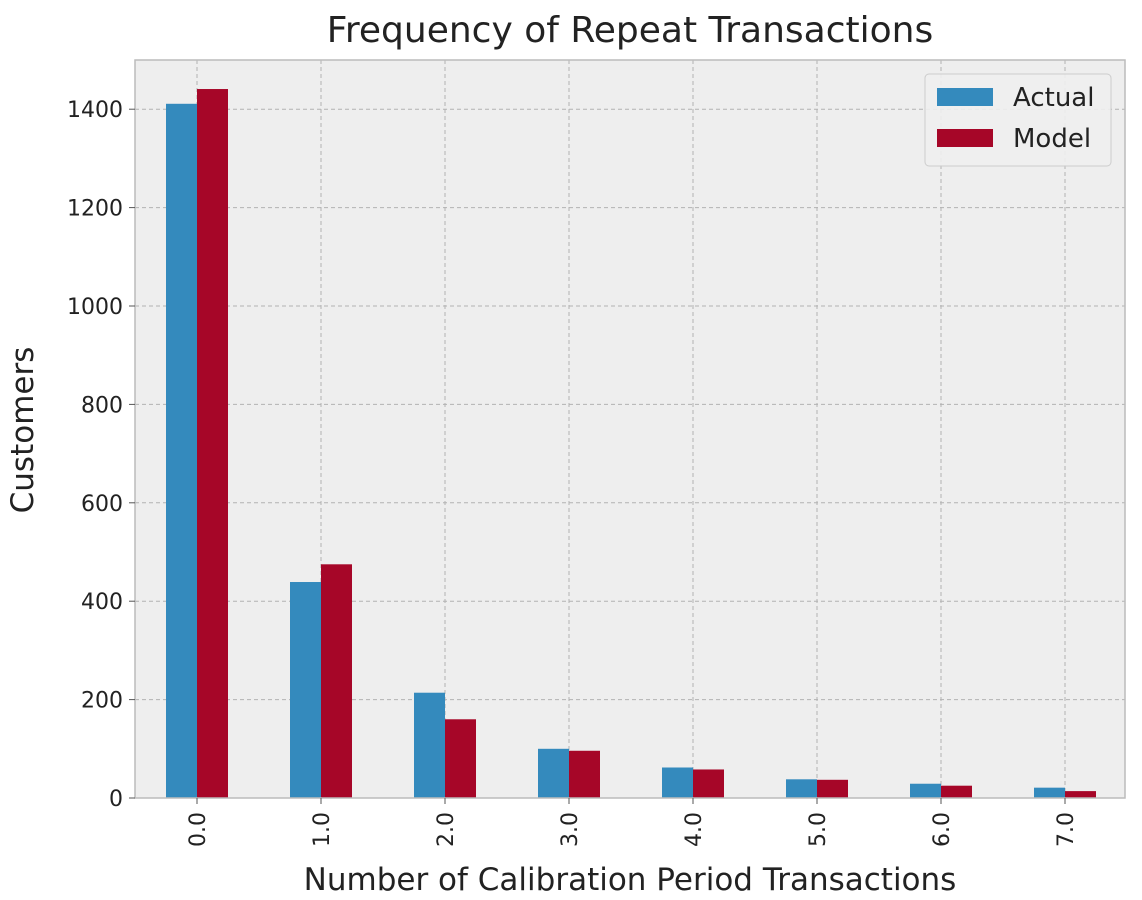 The width and height of the screenshot is (1142, 900). Describe the element at coordinates (446, 829) in the screenshot. I see `x-tick-label: 2.0` at that location.